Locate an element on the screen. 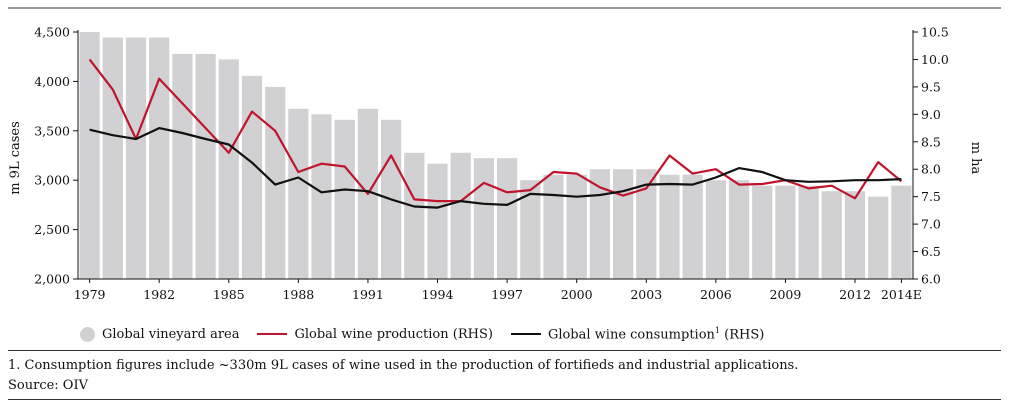  bottom-rule is located at coordinates (504, 399).